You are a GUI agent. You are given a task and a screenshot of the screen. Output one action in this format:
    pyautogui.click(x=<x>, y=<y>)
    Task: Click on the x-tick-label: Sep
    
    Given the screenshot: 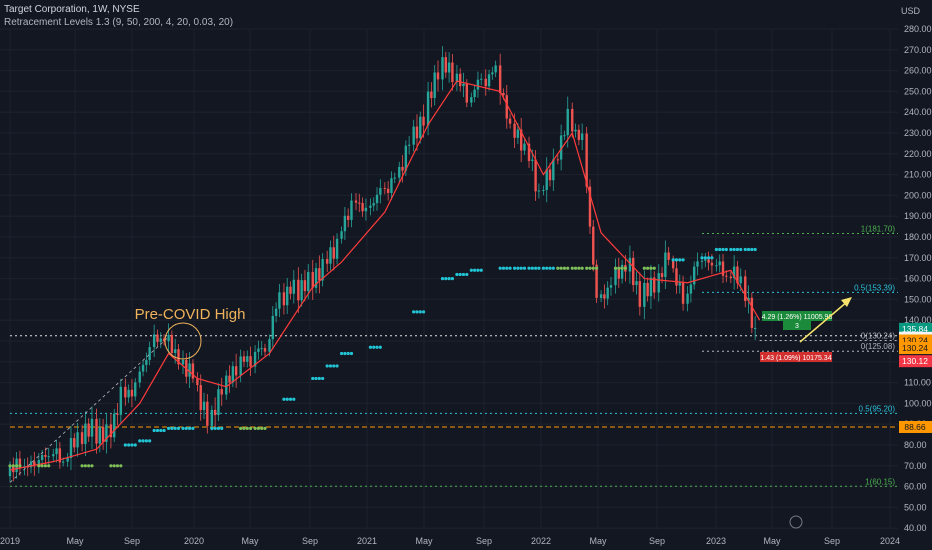 What is the action you would take?
    pyautogui.click(x=310, y=541)
    